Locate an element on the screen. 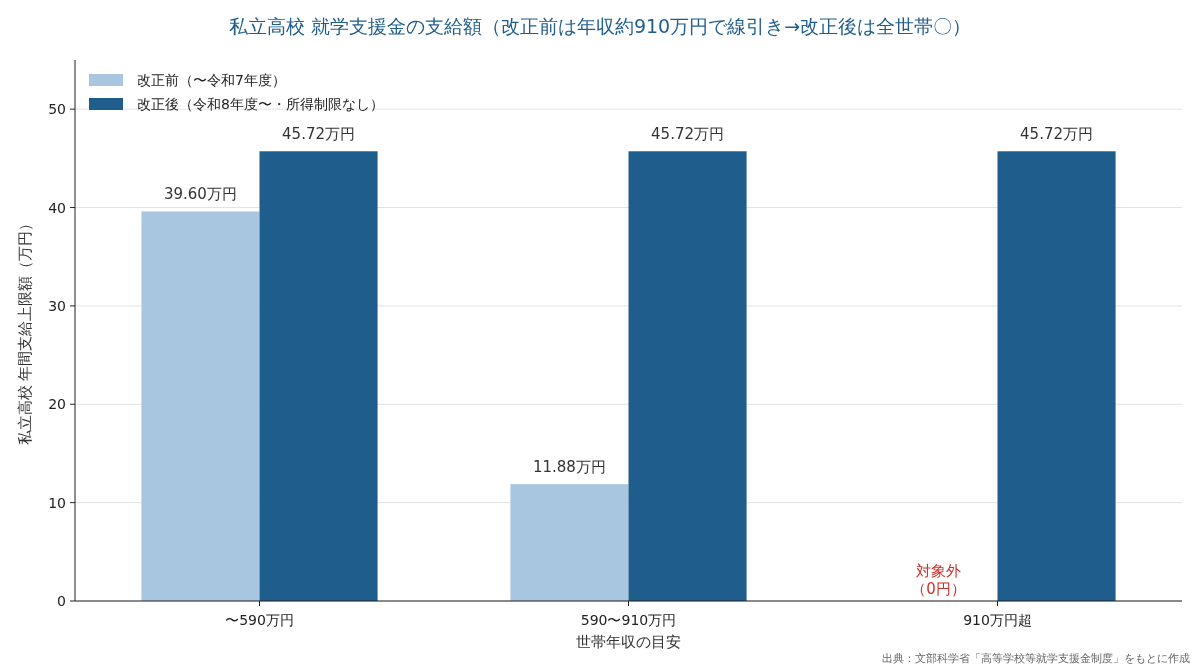  x-tick-label: 910万円超 is located at coordinates (997, 620).